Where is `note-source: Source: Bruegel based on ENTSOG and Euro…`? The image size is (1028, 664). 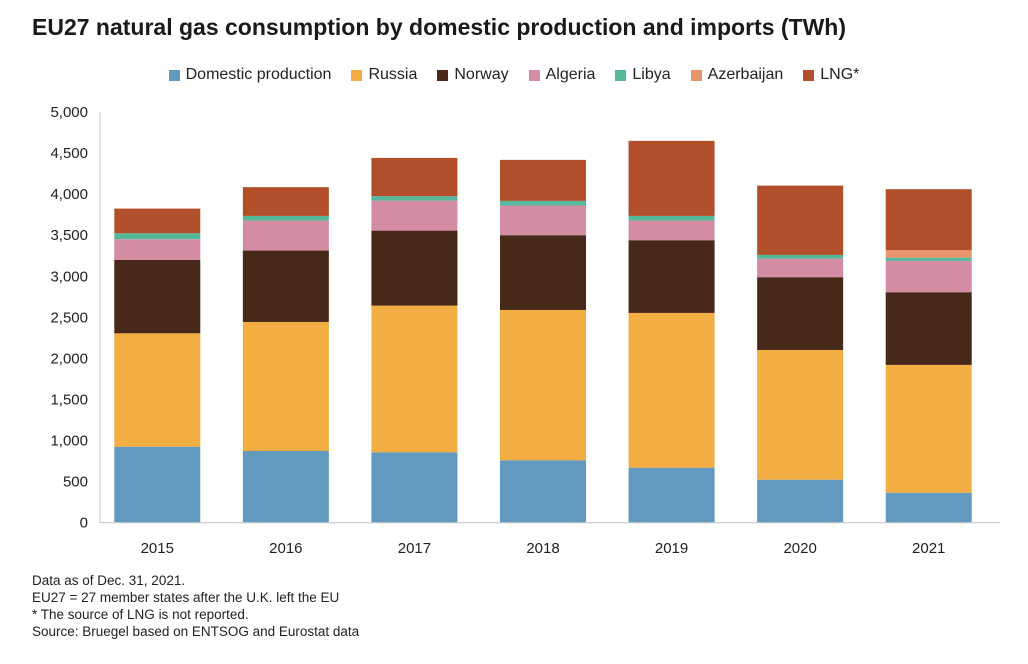
note-source: Source: Bruegel based on ENTSOG and Euro… is located at coordinates (196, 631).